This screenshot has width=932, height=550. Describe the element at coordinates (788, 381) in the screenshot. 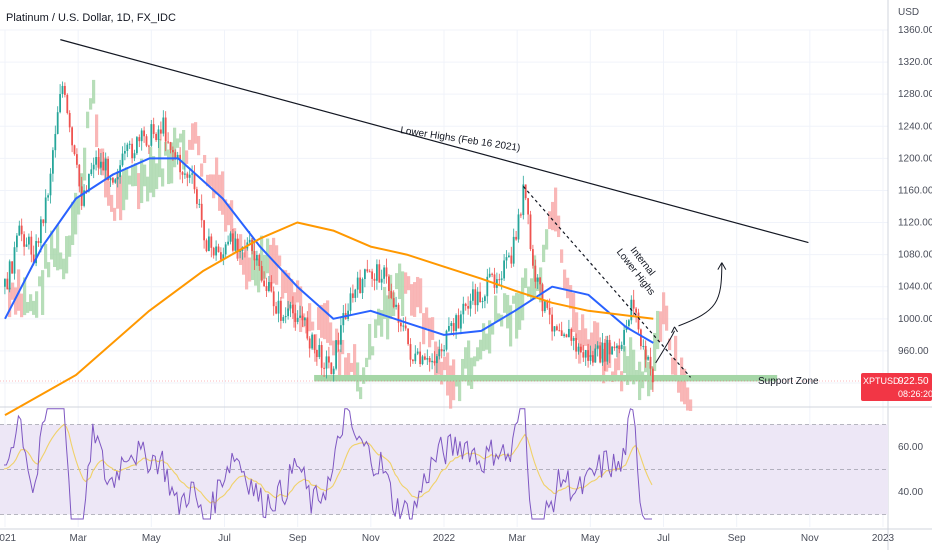

I see `support-zone-label: Support Zone` at that location.